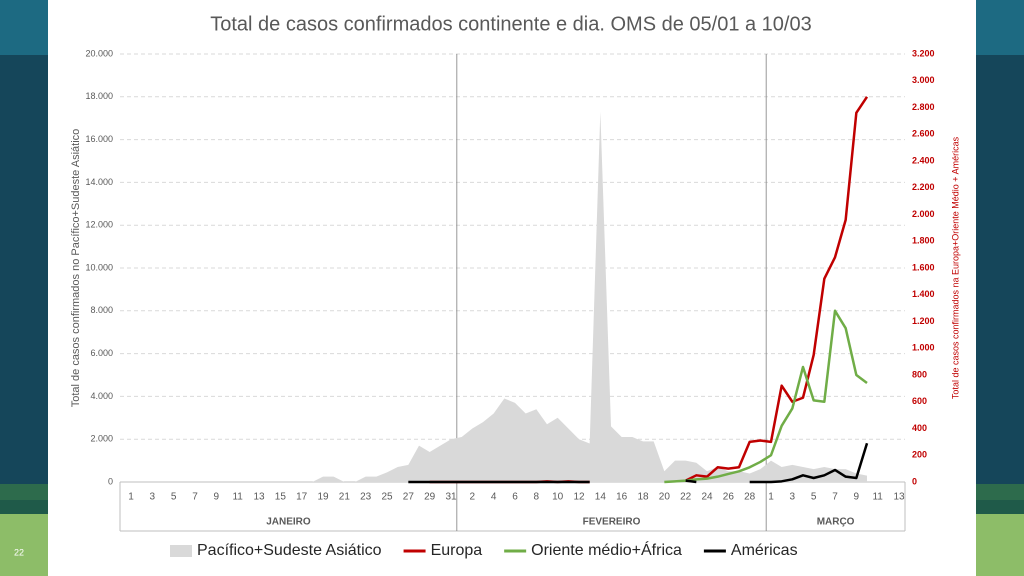 This screenshot has height=576, width=1024. Describe the element at coordinates (764, 550) in the screenshot. I see `legend-label: Américas` at that location.